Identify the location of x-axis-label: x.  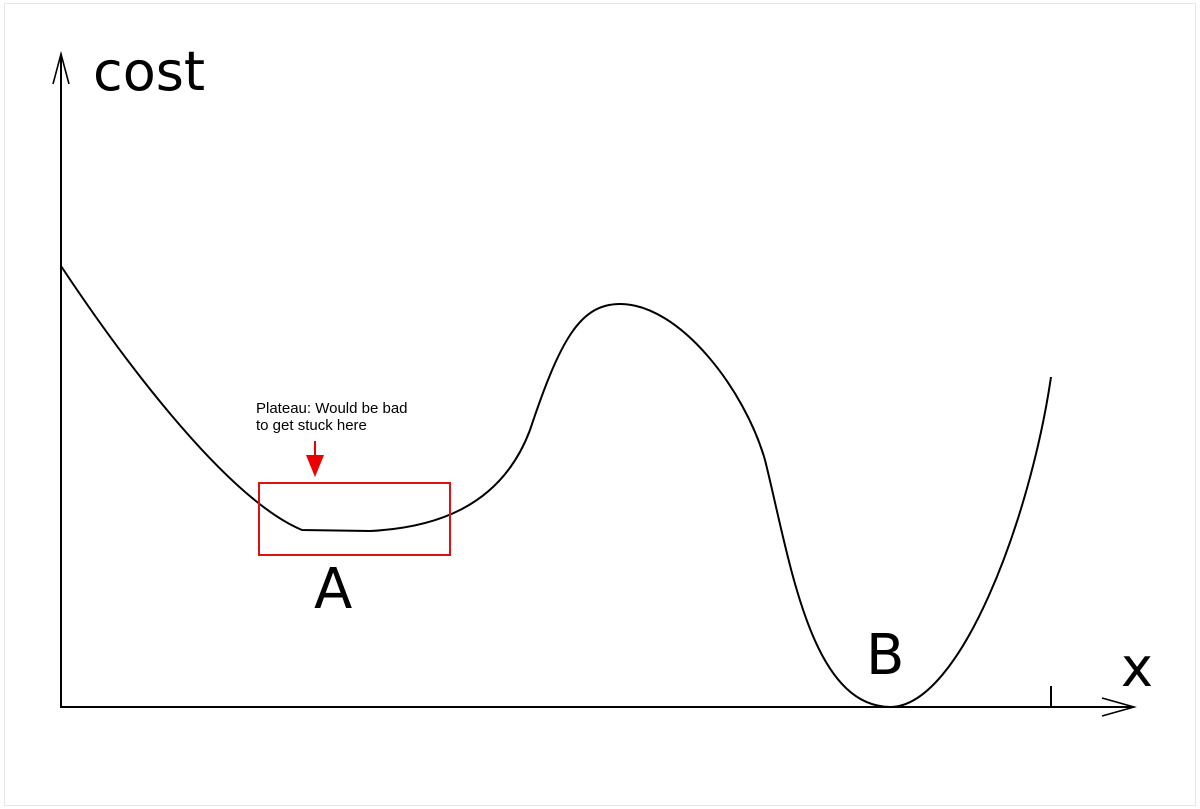
(1137, 667).